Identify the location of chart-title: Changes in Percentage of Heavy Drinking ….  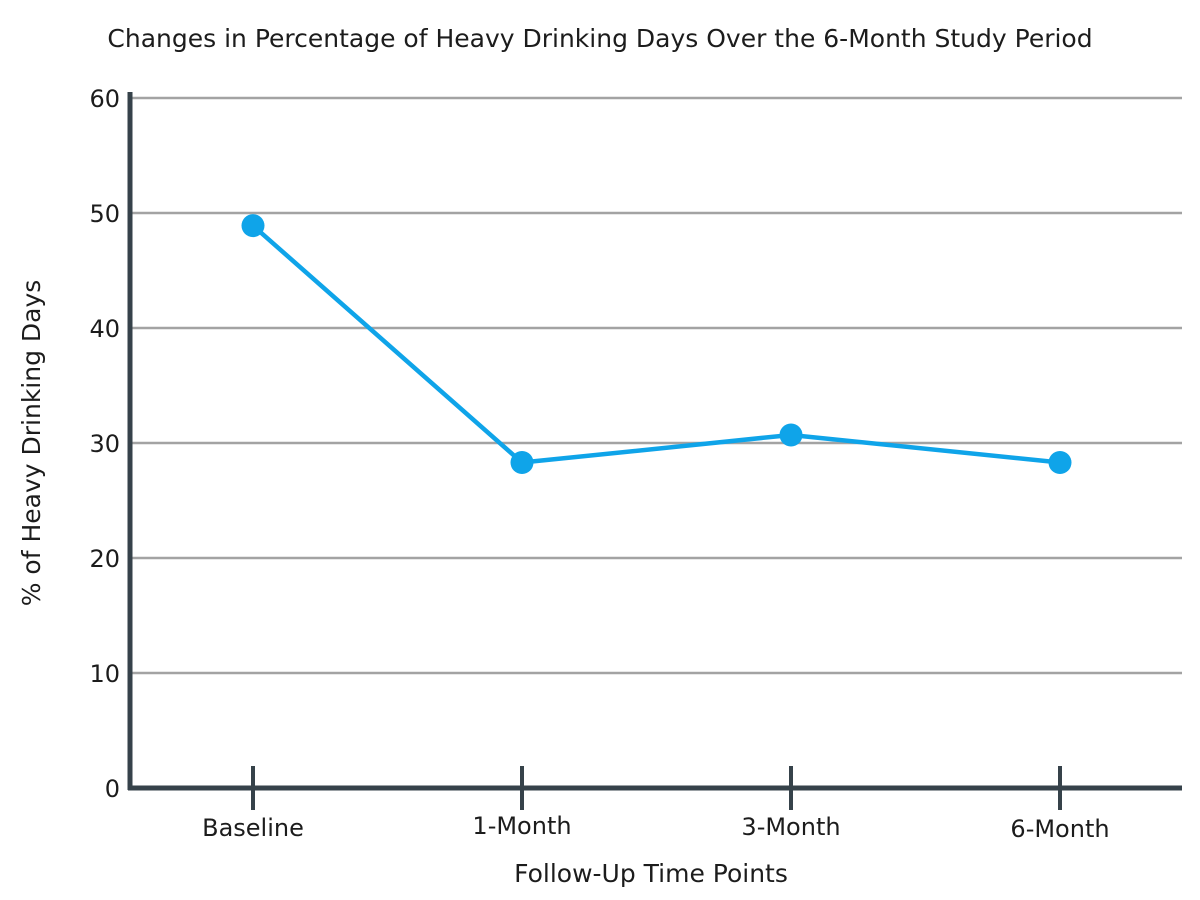
(599, 38).